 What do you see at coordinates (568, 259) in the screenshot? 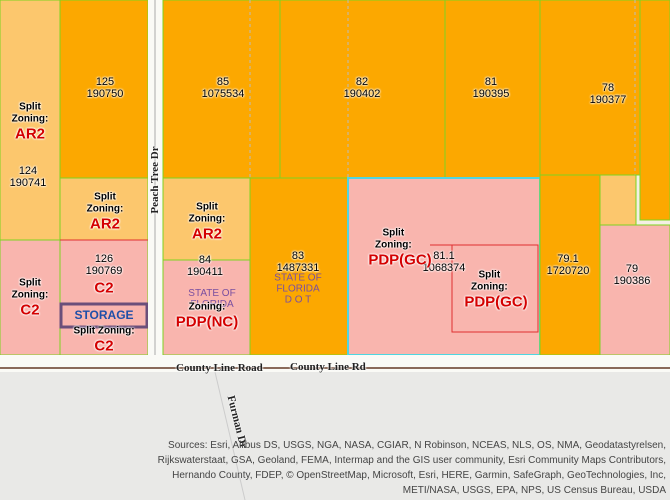
I see `label-text: 79.1` at bounding box center [568, 259].